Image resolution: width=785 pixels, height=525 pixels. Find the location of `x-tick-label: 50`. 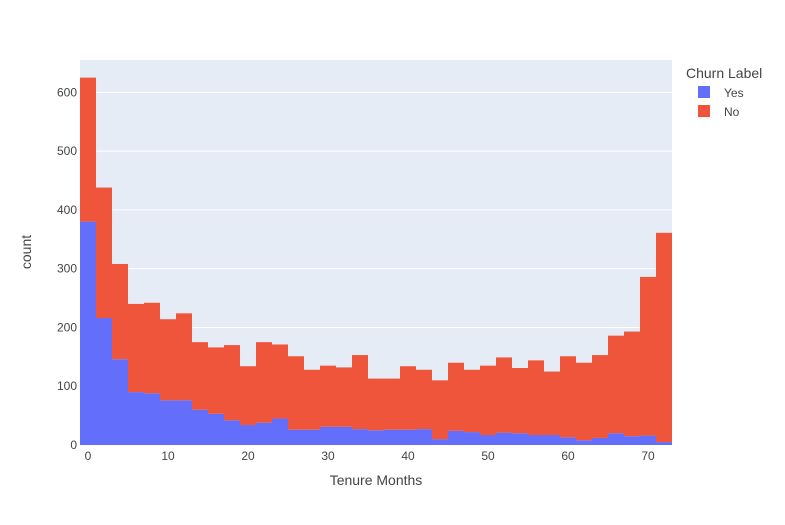

x-tick-label: 50 is located at coordinates (488, 456).